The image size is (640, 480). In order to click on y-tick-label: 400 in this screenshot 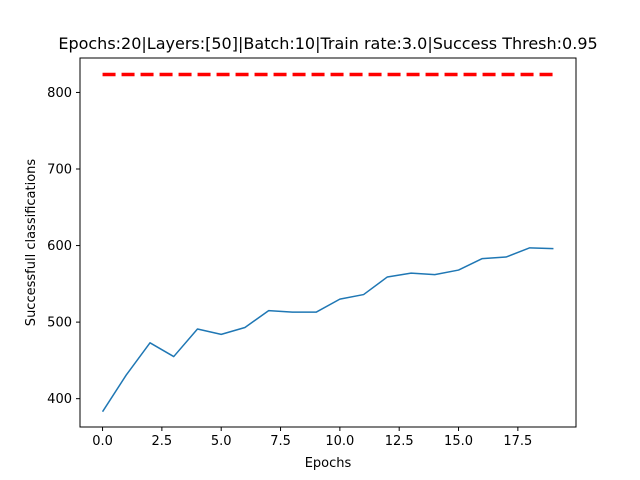, I will do `click(59, 399)`.